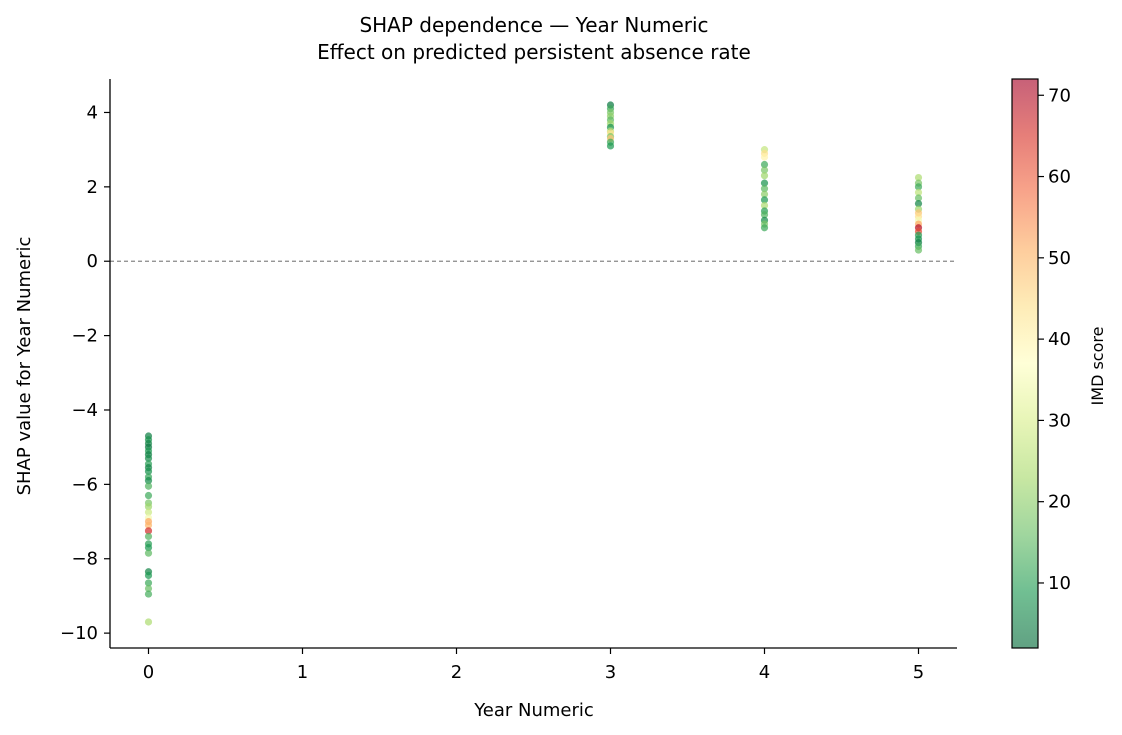 The image size is (1122, 735). What do you see at coordinates (533, 25) in the screenshot?
I see `chart-title: SHAP dependence — Year Numeric` at bounding box center [533, 25].